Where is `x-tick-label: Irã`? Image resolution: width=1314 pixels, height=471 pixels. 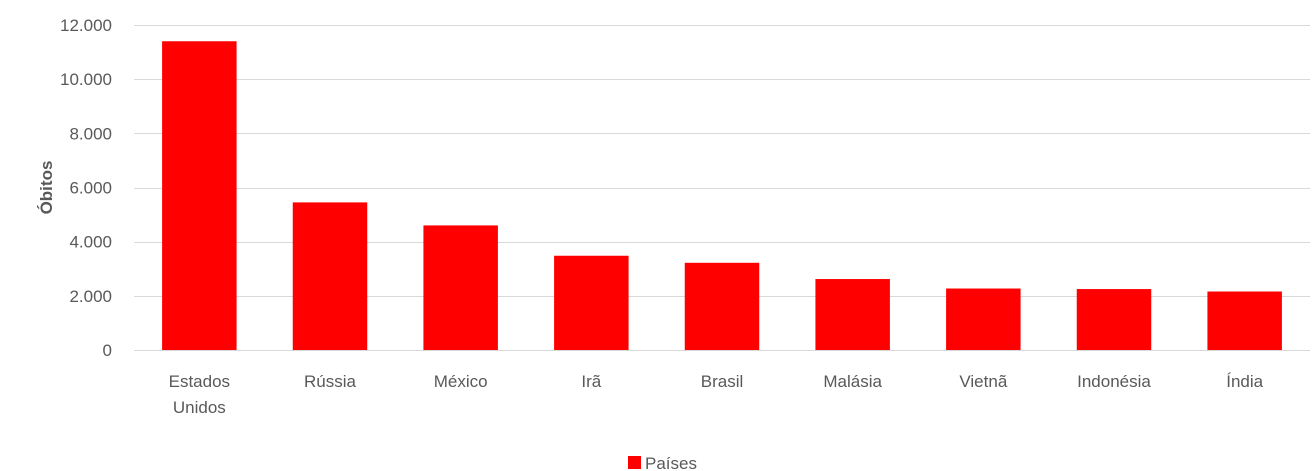 x-tick-label: Irã is located at coordinates (591, 381).